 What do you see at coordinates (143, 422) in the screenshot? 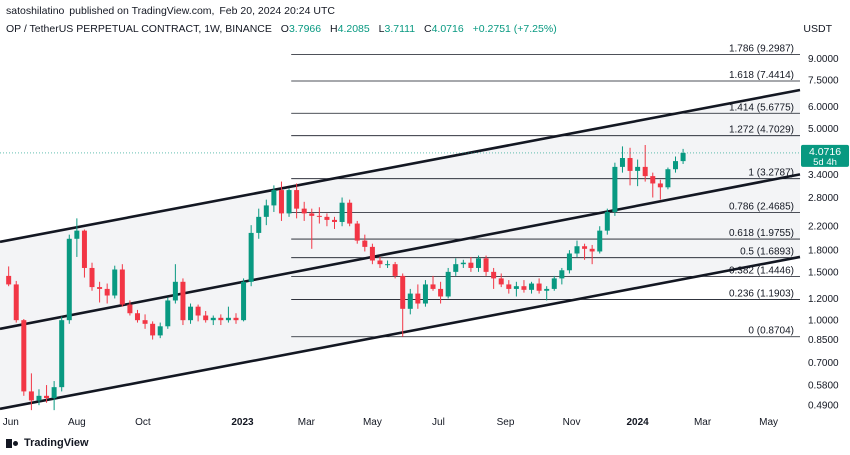
I see `time-tick-label: Oct` at bounding box center [143, 422].